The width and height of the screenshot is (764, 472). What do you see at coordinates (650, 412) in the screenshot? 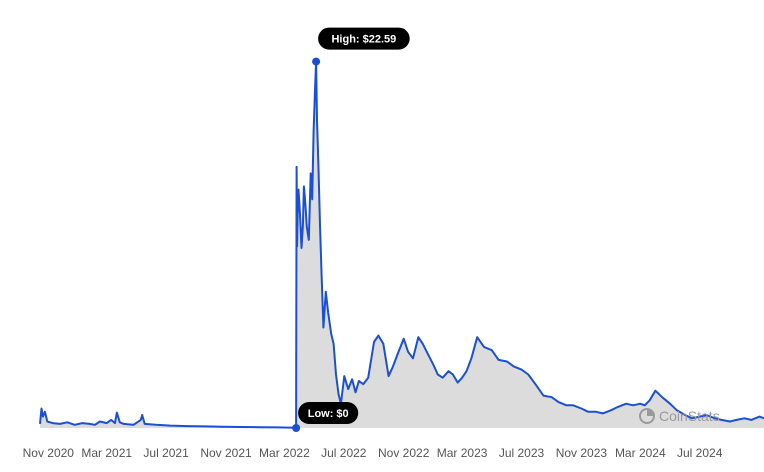
I see `coinstats-logo-segment-icon` at bounding box center [650, 412].